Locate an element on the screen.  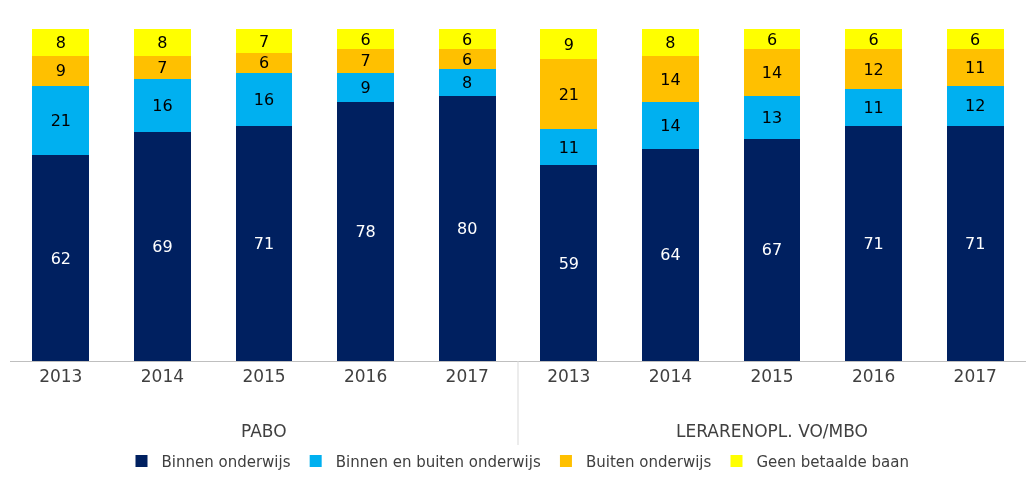
data-label: 69 is located at coordinates (162, 247).